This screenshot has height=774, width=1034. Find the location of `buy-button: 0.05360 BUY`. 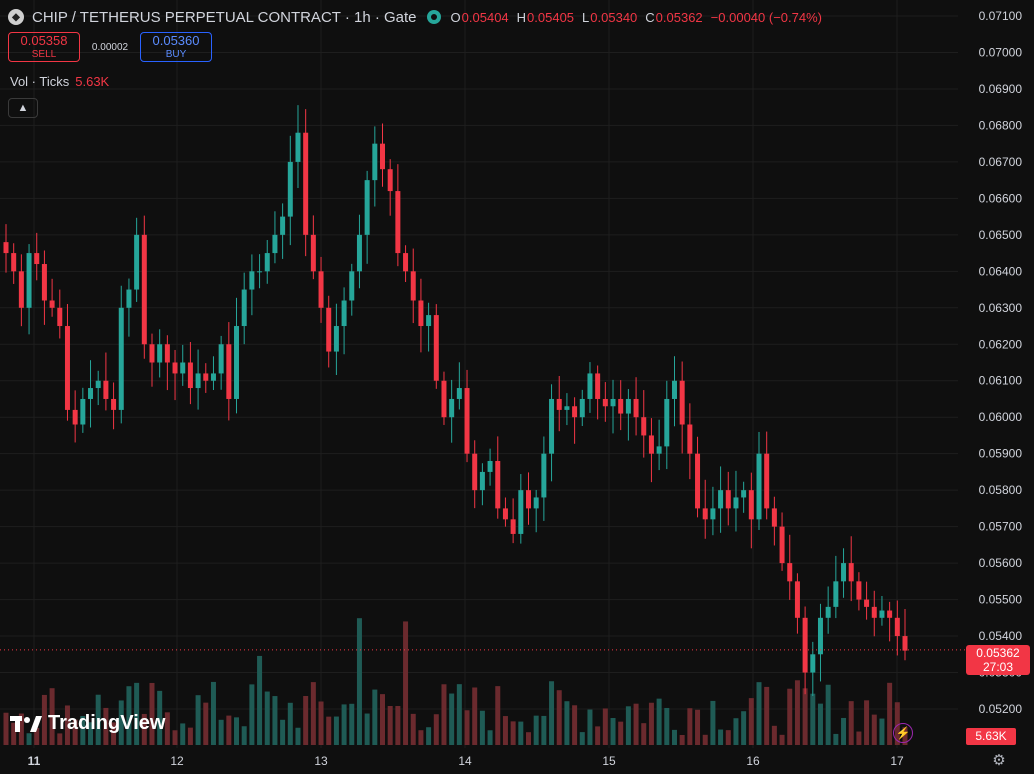

buy-button: 0.05360 BUY is located at coordinates (176, 47).